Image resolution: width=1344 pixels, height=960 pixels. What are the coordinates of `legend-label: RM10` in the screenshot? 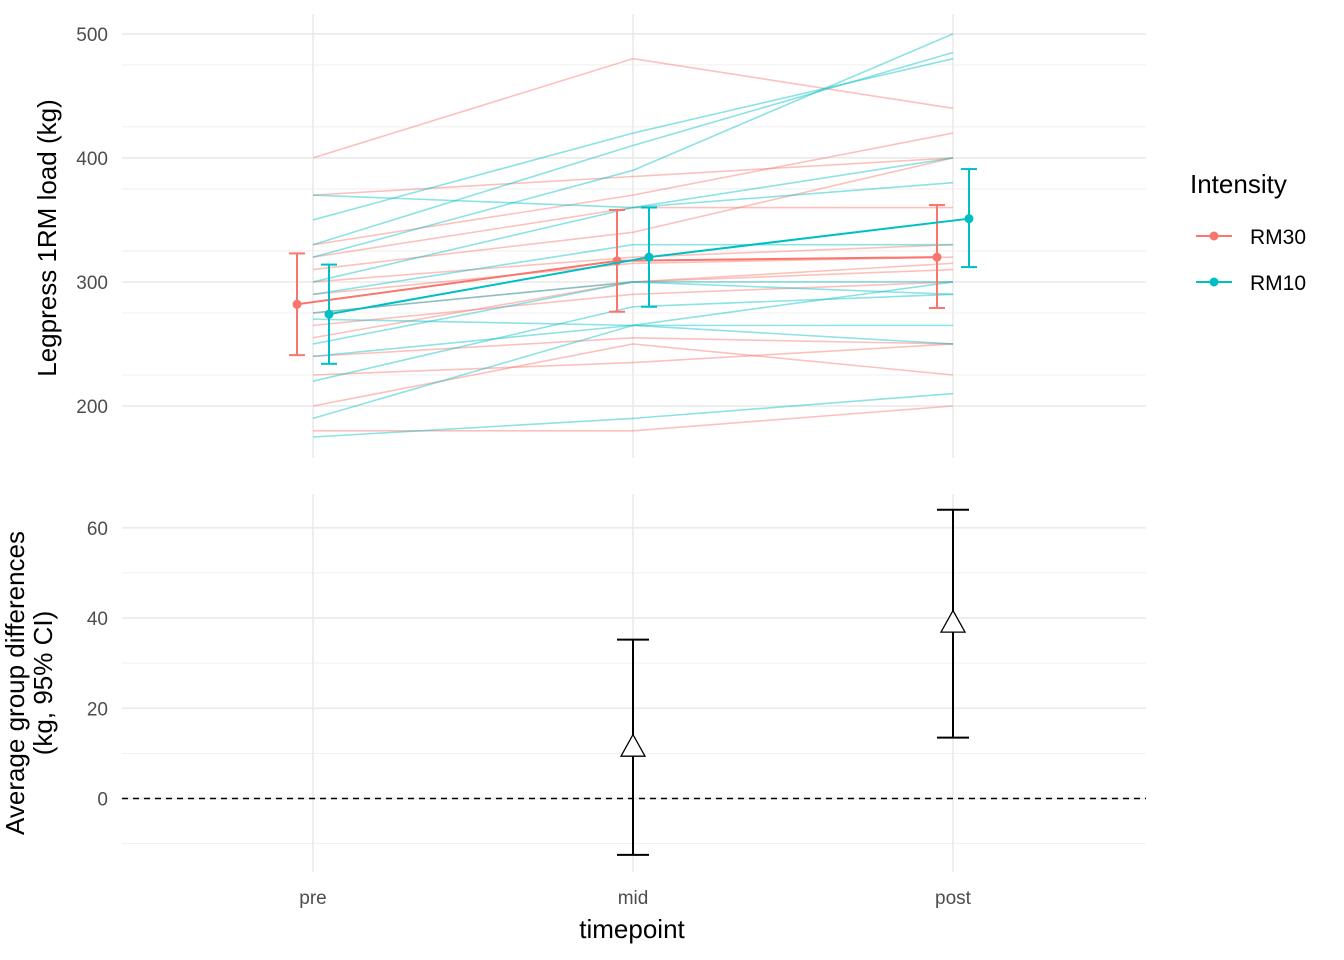 It's located at (1278, 283).